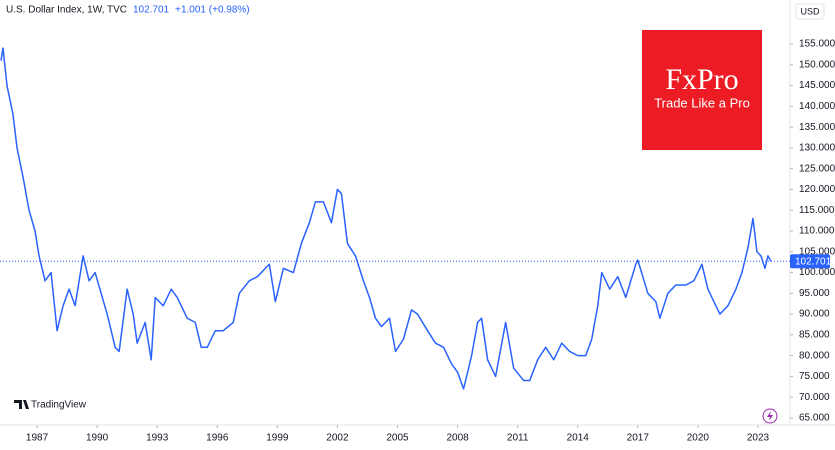  What do you see at coordinates (698, 438) in the screenshot?
I see `x-tick-label: 2020` at bounding box center [698, 438].